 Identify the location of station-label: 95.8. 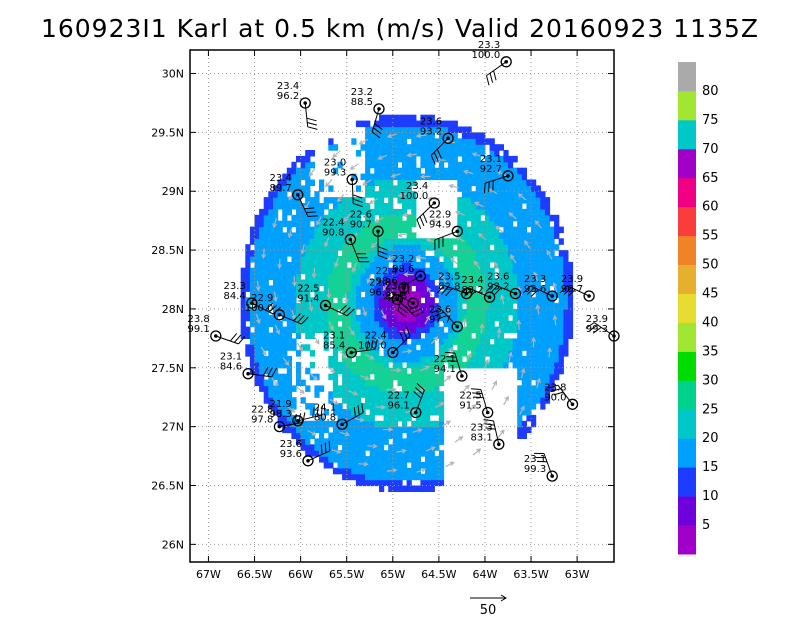
(396, 296).